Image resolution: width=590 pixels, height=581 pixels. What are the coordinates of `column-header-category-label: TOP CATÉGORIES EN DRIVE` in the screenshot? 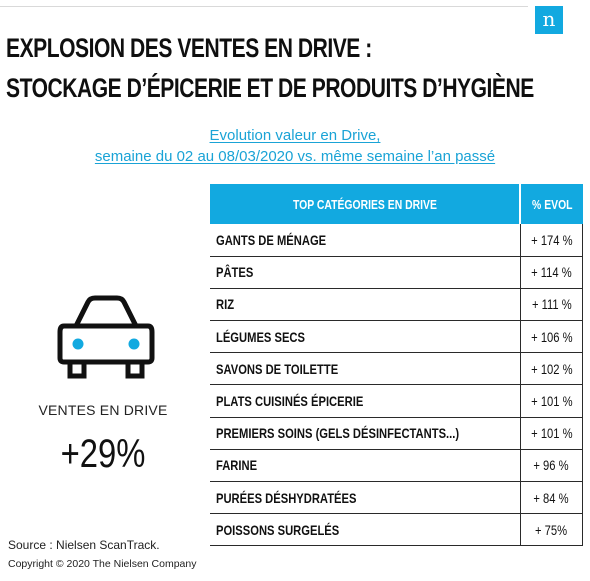 It's located at (364, 204).